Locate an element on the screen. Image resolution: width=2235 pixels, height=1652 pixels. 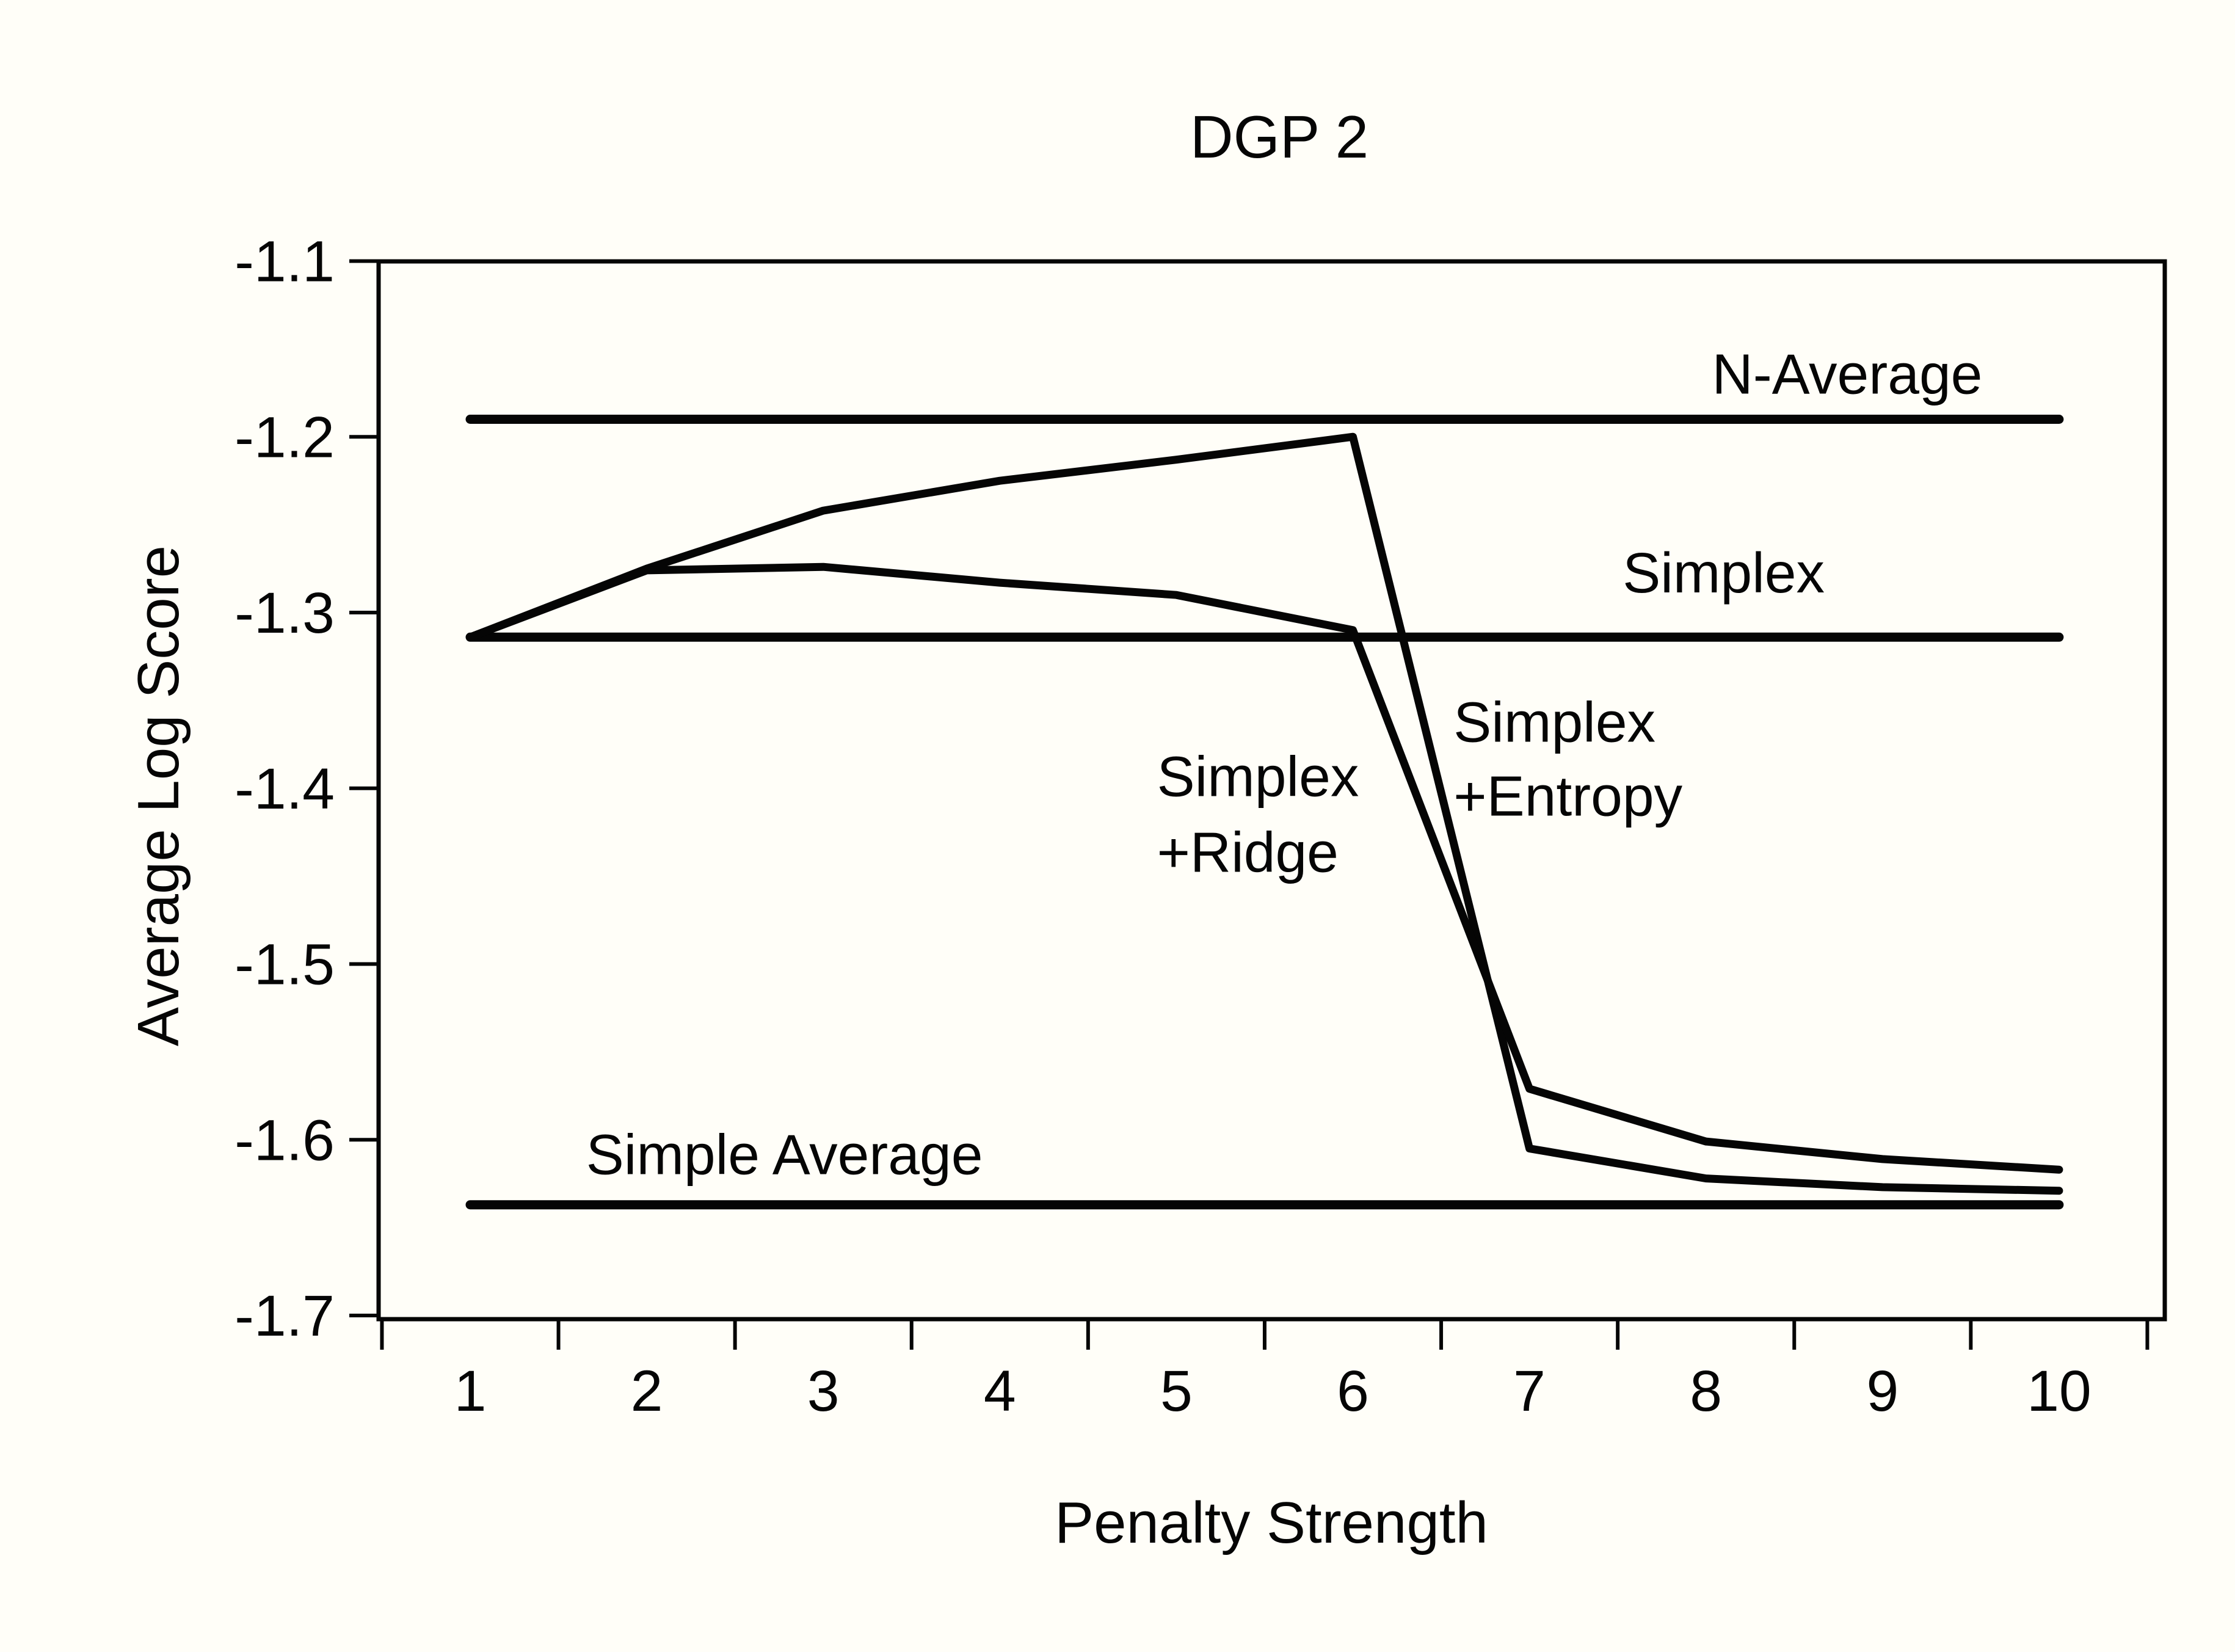
y-tick-label: -1.7 is located at coordinates (284, 1316).